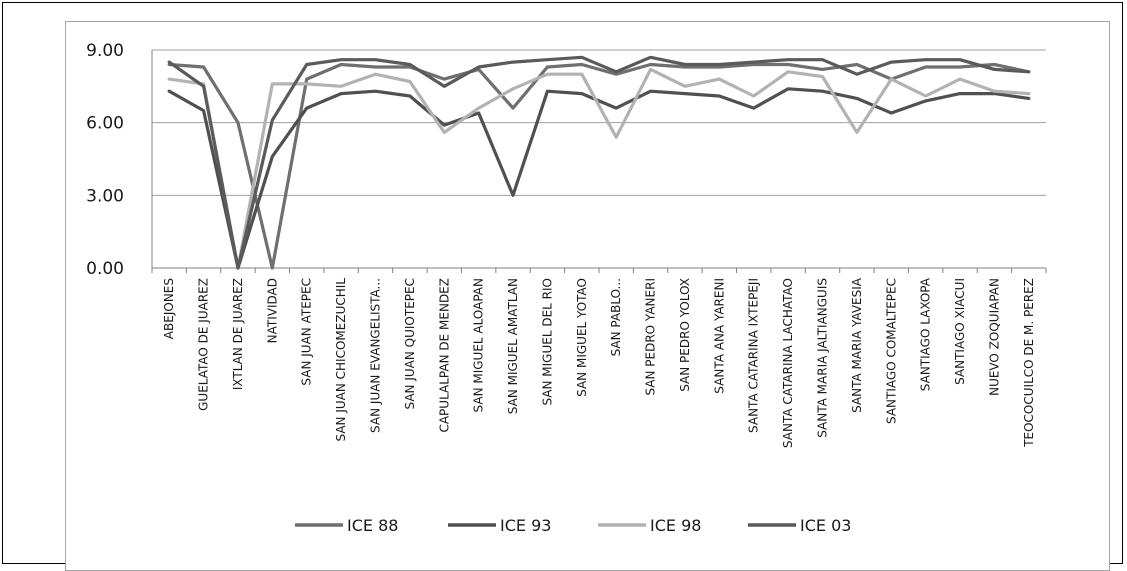 The image size is (1127, 571). Describe the element at coordinates (169, 308) in the screenshot. I see `category-label: ABEJONES` at that location.